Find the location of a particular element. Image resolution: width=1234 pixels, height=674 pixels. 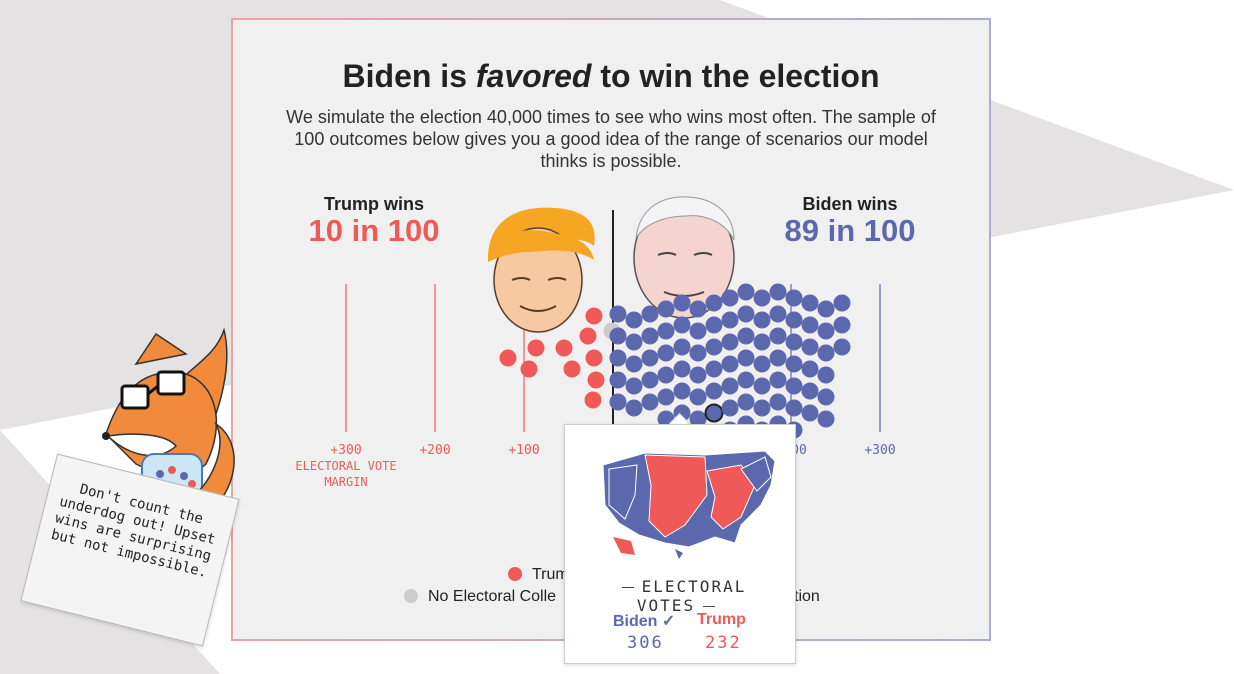

selected-outcome-dot is located at coordinates (714, 413).